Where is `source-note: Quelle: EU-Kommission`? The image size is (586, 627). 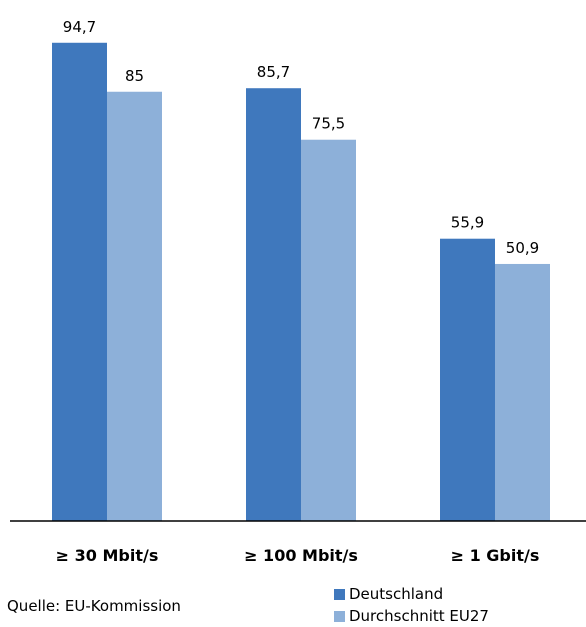
source-note: Quelle: EU-Kommission is located at coordinates (94, 606).